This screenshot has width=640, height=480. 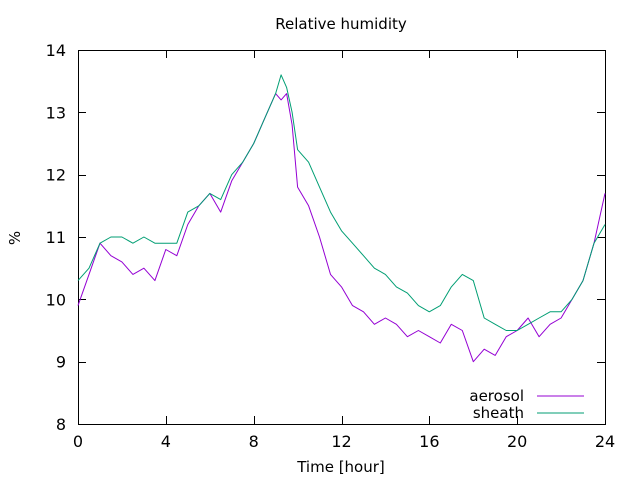 What do you see at coordinates (429, 441) in the screenshot?
I see `x-tick-label: 16` at bounding box center [429, 441].